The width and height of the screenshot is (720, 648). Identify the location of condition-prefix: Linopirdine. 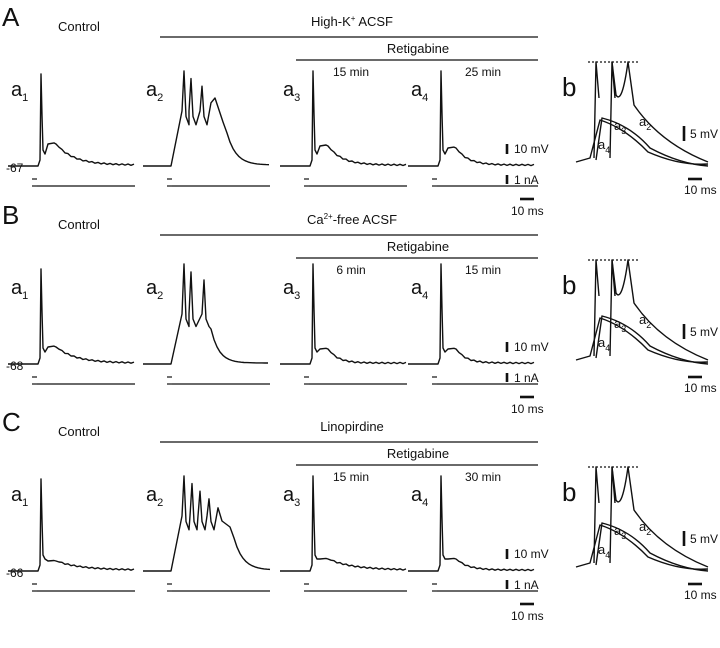
(352, 426).